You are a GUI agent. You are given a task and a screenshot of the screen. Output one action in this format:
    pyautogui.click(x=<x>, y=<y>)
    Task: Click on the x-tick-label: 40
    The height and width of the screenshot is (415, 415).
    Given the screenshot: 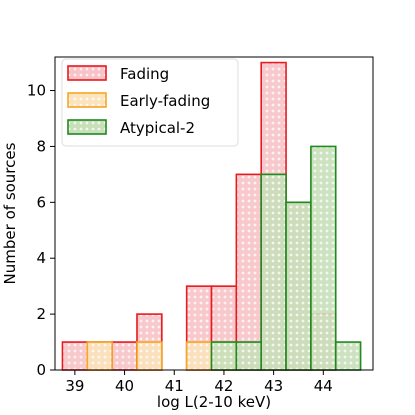 What is the action you would take?
    pyautogui.click(x=124, y=386)
    